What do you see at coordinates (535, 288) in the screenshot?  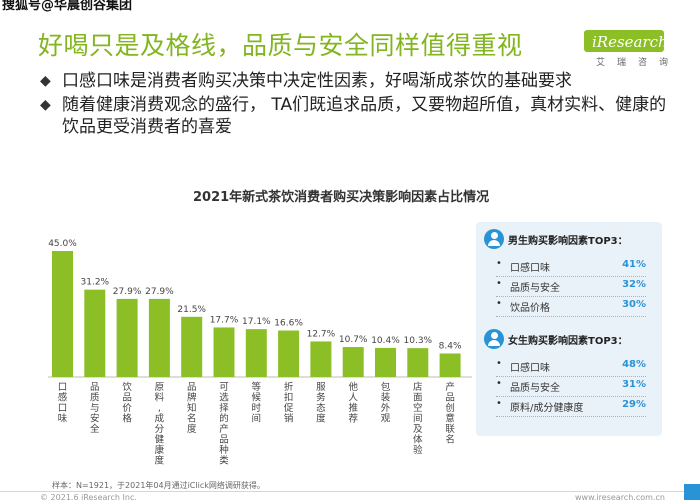 I see `male-factor-label: 品质与安全` at bounding box center [535, 288].